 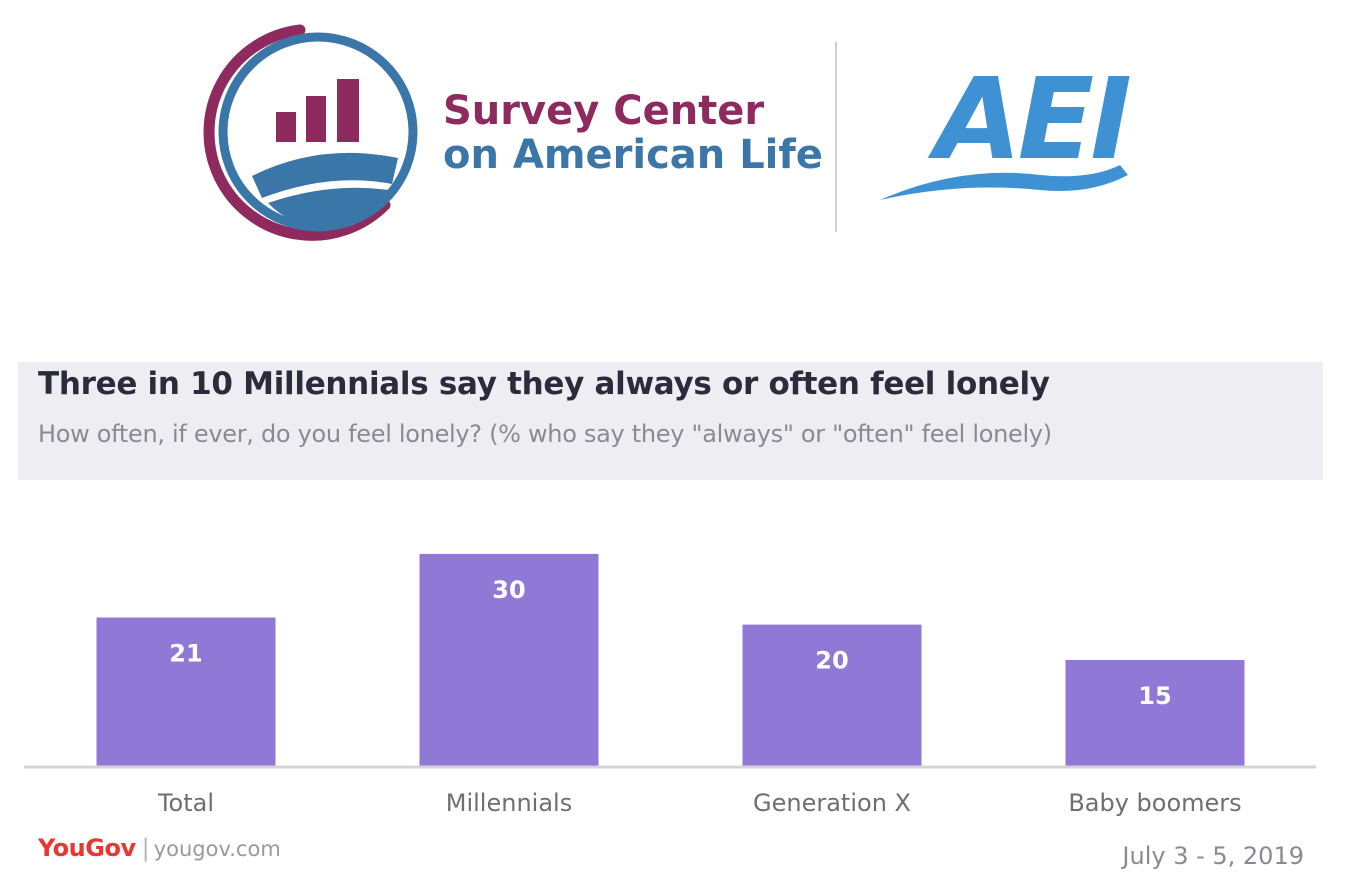 I want to click on bar-generation-x, so click(x=832, y=695).